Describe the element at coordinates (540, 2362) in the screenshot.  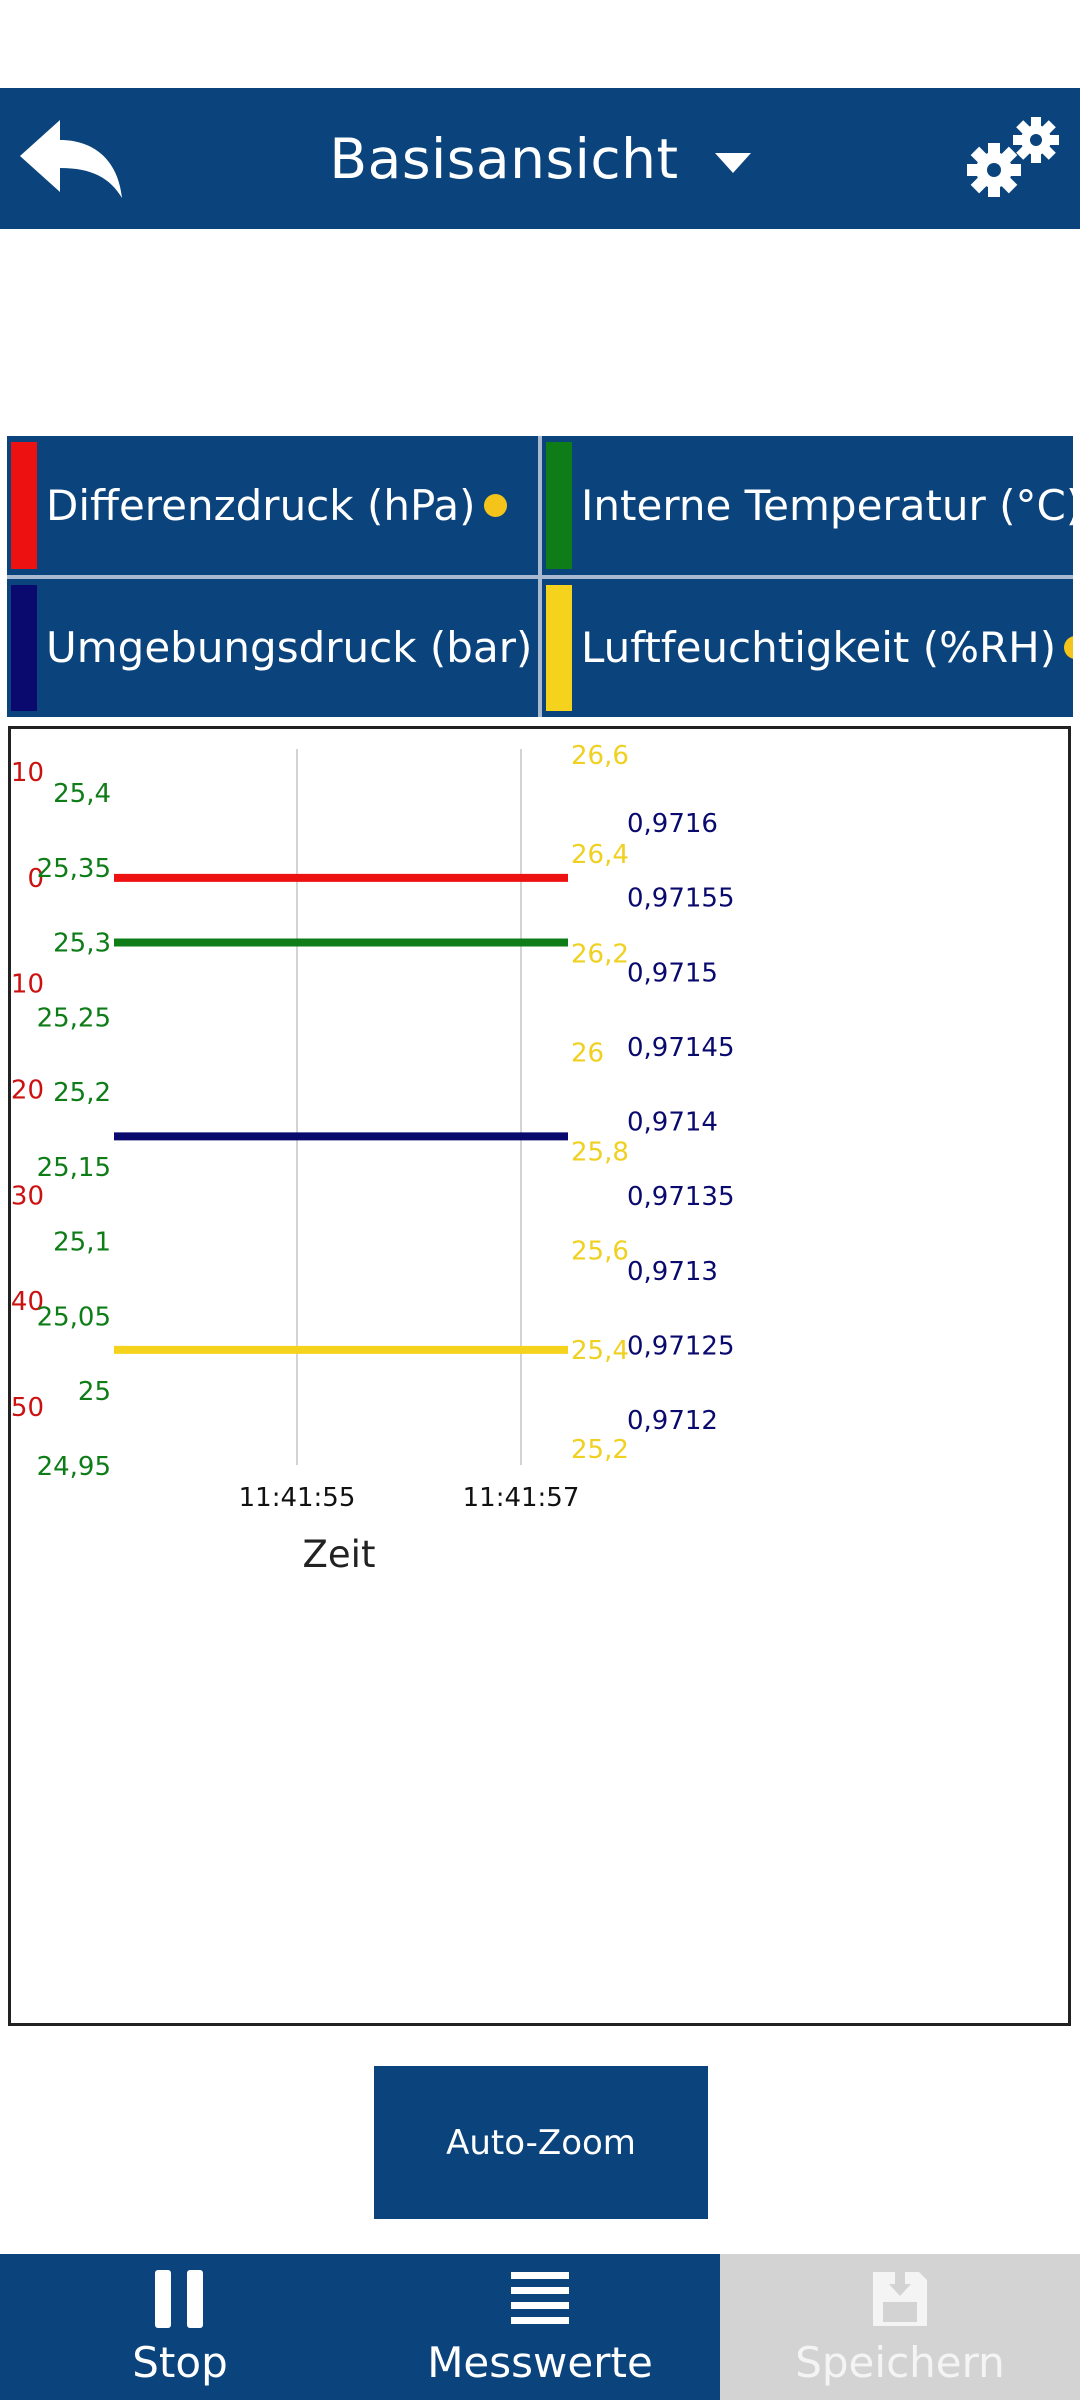
I see `messwerte-label: Messwerte` at that location.